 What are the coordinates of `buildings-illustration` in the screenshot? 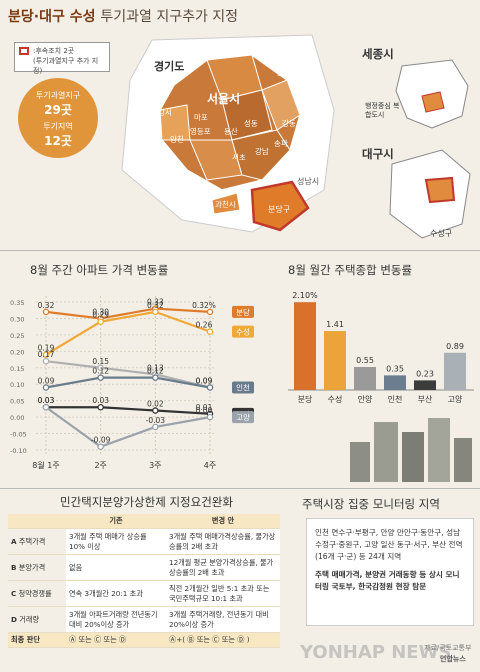 It's located at (411, 450).